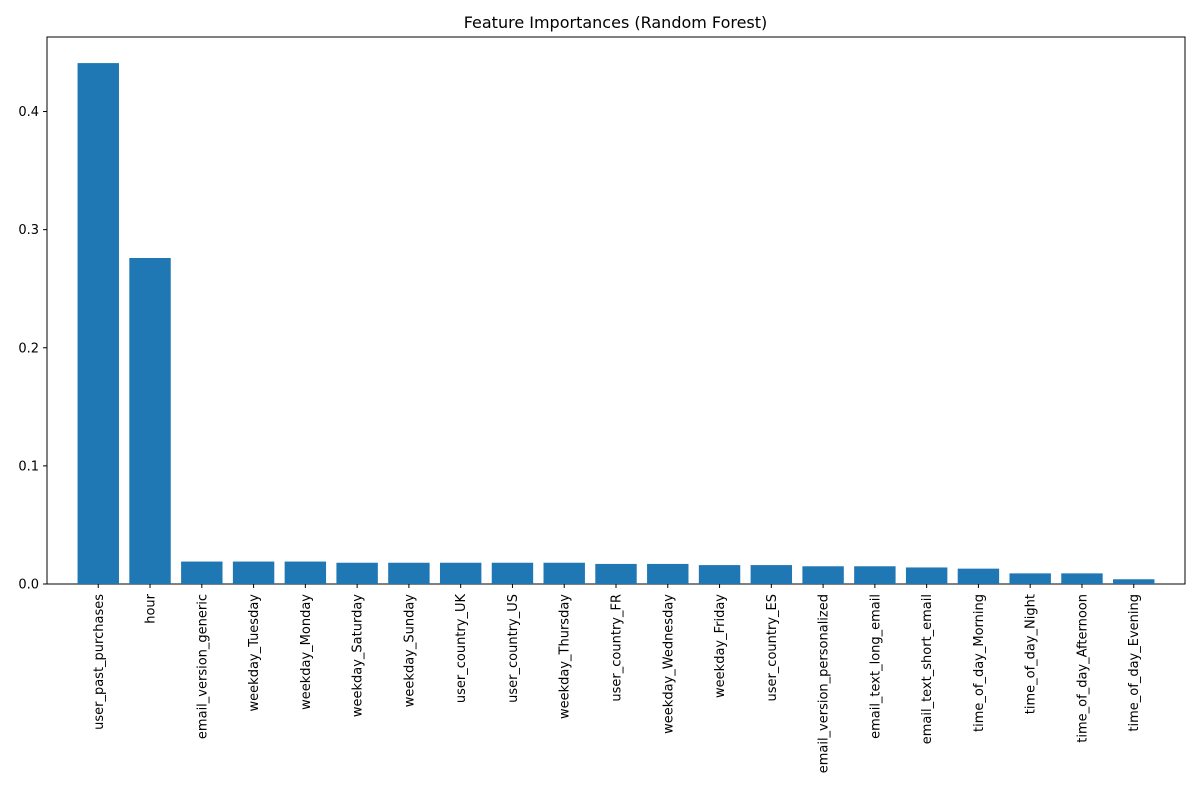 This screenshot has width=1200, height=800. I want to click on bar-weekday_Friday, so click(719, 574).